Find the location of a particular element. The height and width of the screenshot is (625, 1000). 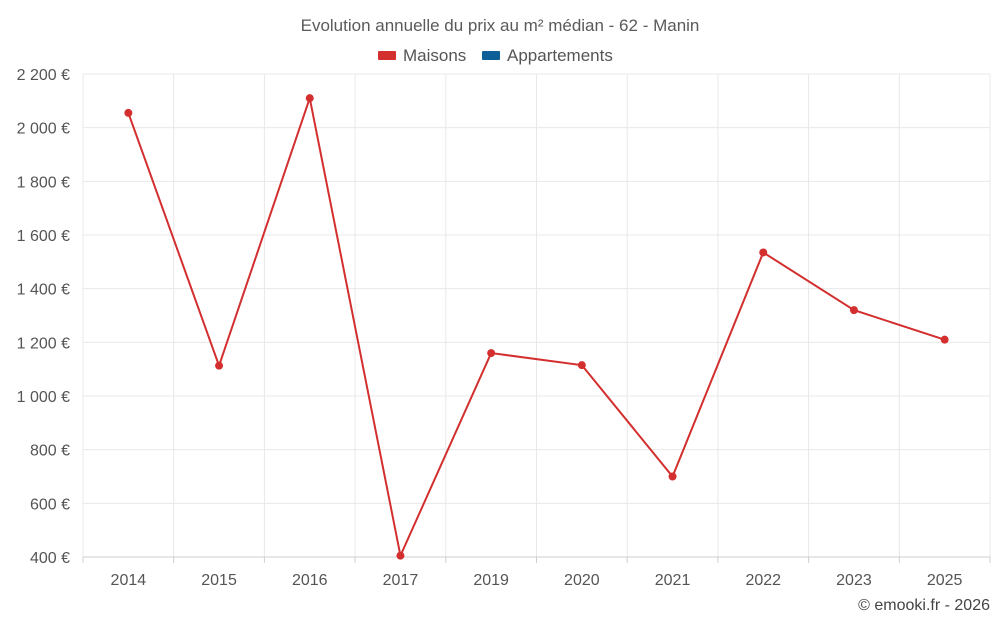

y-tick-label: 600 € is located at coordinates (50, 504).